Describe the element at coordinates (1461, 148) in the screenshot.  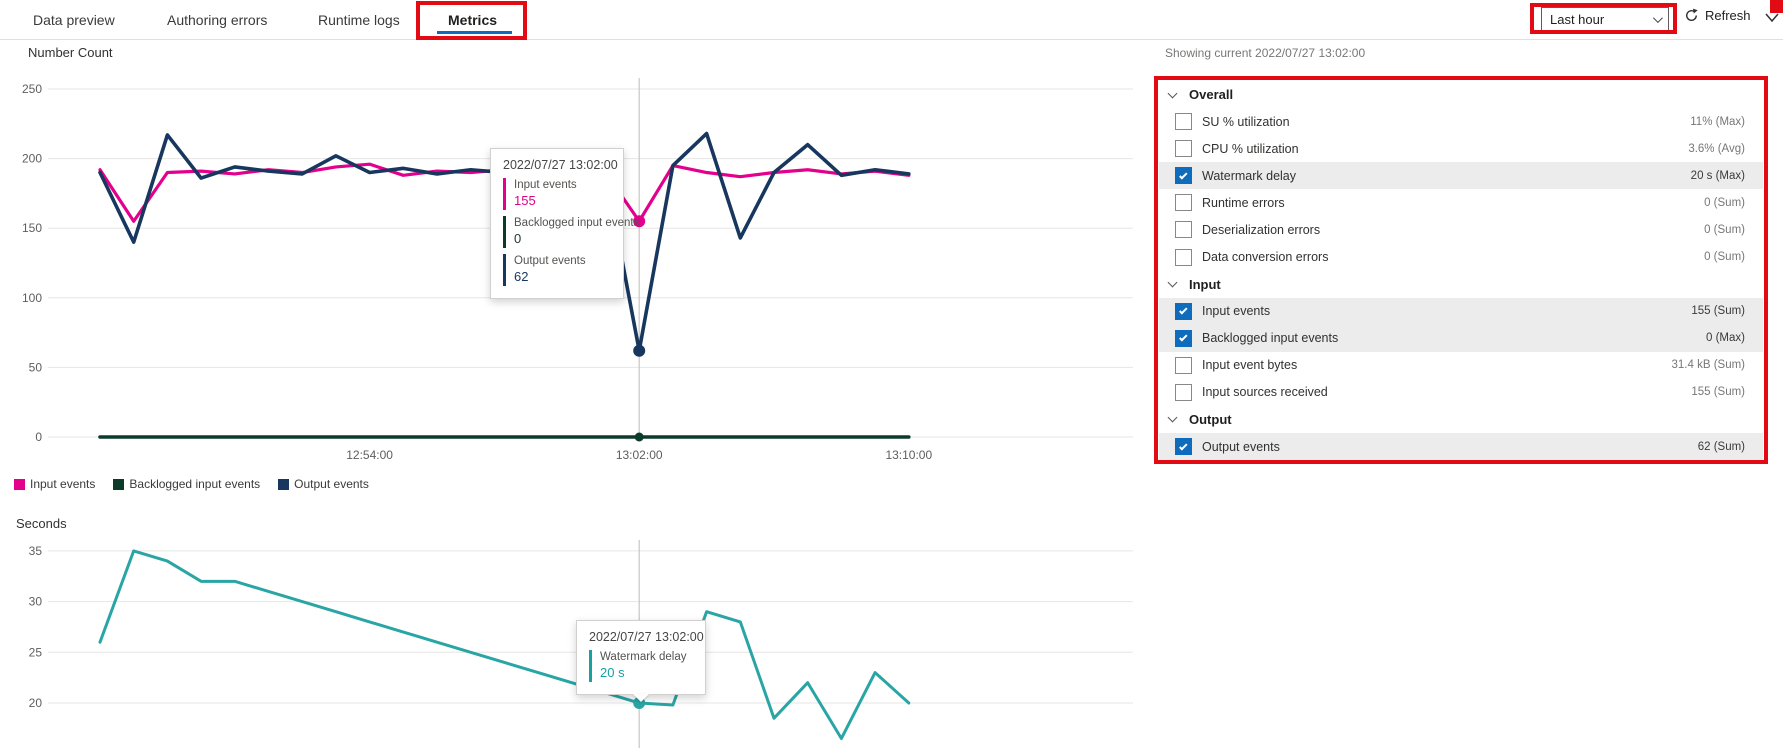
I see `metric-row-cpu-utilization: CPU % utilization 3.6% (Avg)` at that location.